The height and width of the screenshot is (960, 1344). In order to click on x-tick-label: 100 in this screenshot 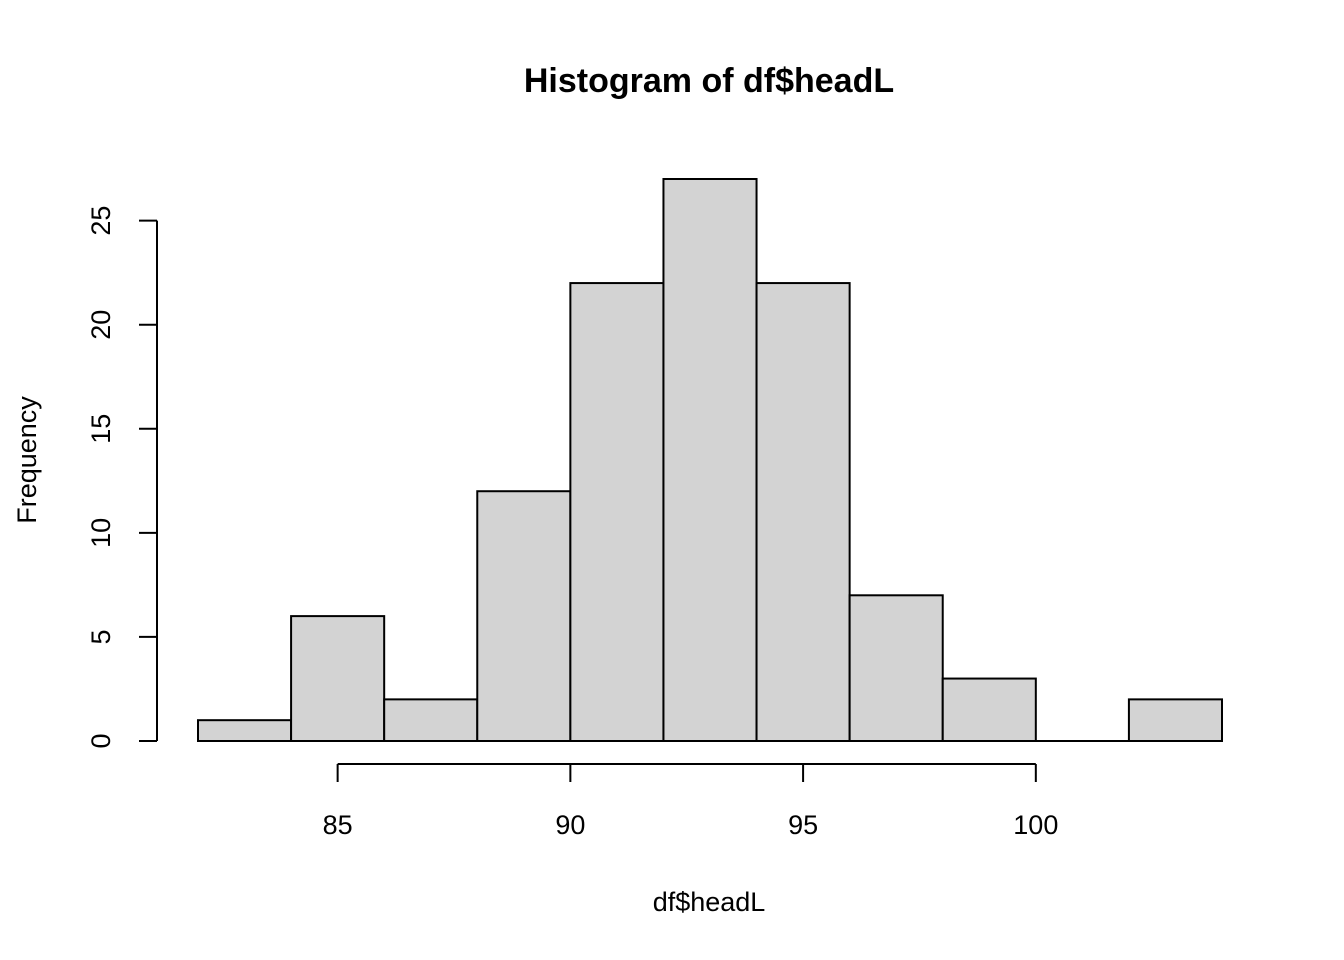, I will do `click(1035, 825)`.